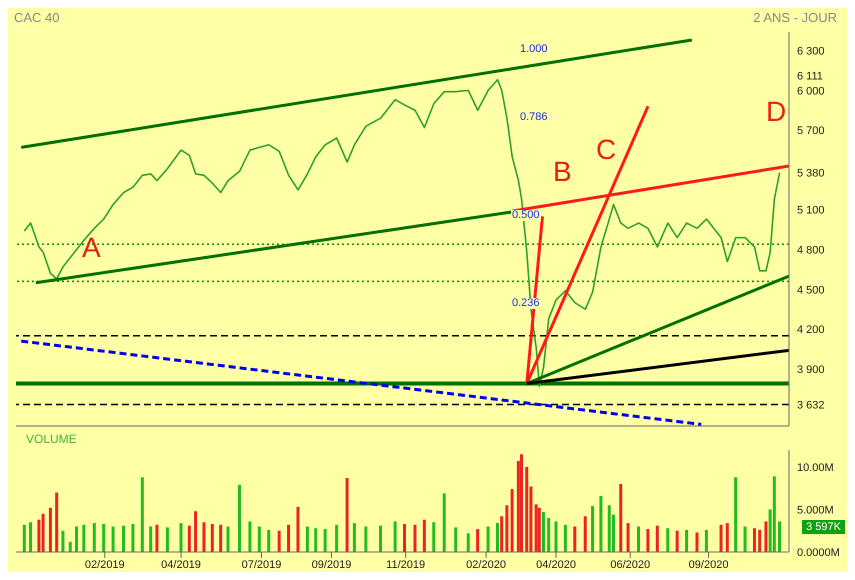 The height and width of the screenshot is (580, 855). I want to click on y-tick-label: 5 100, so click(811, 210).